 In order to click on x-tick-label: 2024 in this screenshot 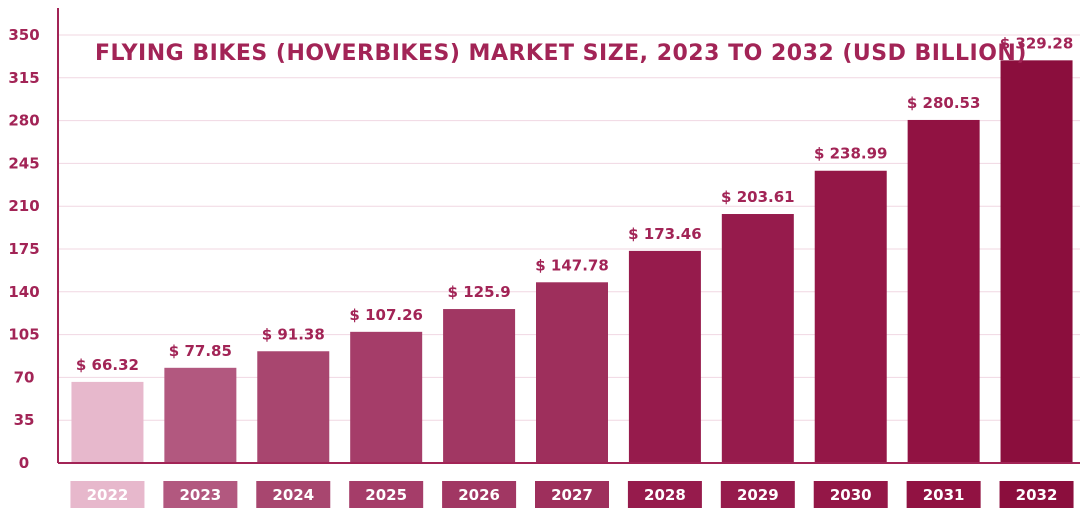, I will do `click(293, 495)`.